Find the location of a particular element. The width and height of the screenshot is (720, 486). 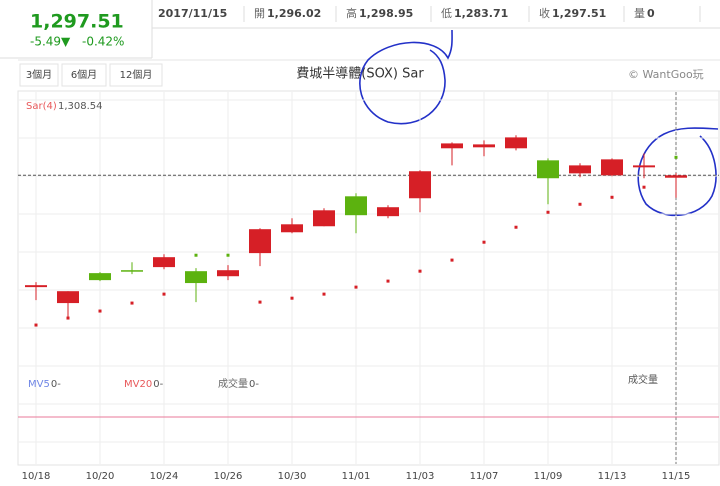

date: 2017/11/15 is located at coordinates (192, 13).